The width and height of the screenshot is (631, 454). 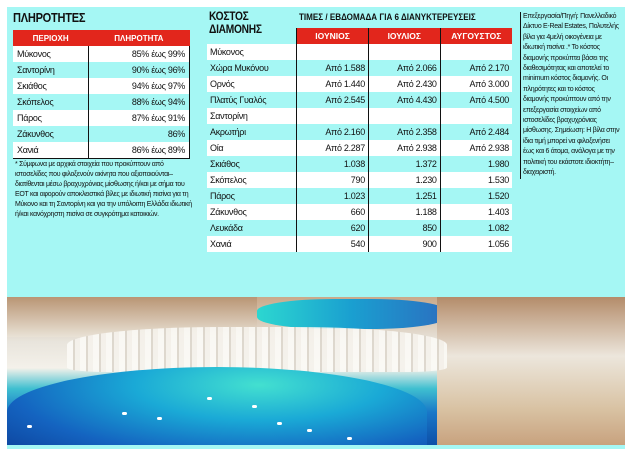 I want to click on june-cell: Από 2.160, so click(x=332, y=132).